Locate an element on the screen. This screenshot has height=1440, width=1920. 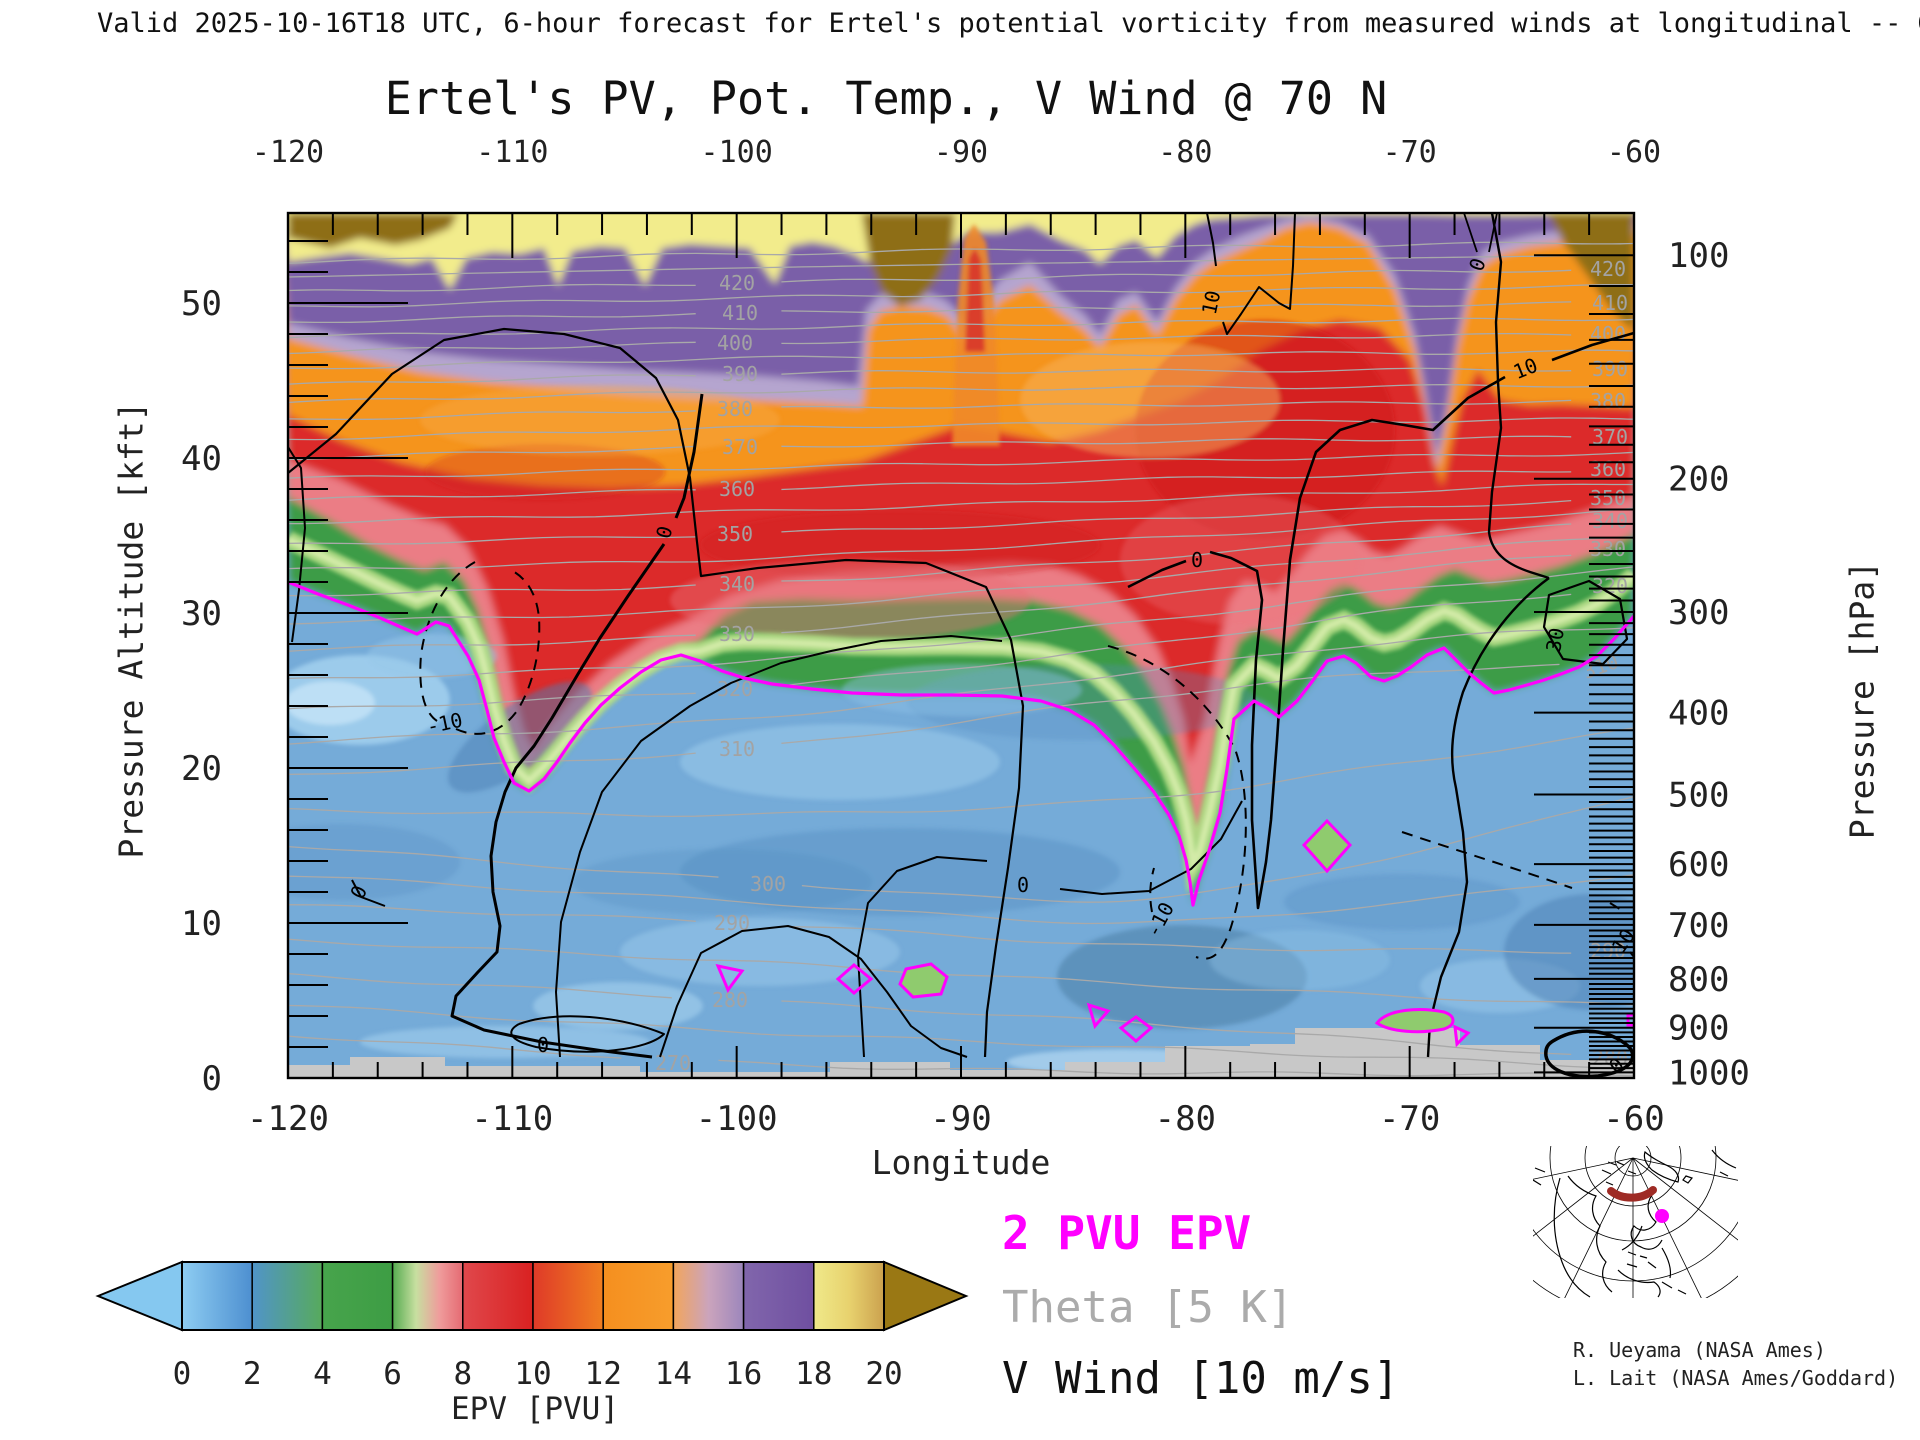
x-tick-label-top: -80 is located at coordinates (1185, 152).